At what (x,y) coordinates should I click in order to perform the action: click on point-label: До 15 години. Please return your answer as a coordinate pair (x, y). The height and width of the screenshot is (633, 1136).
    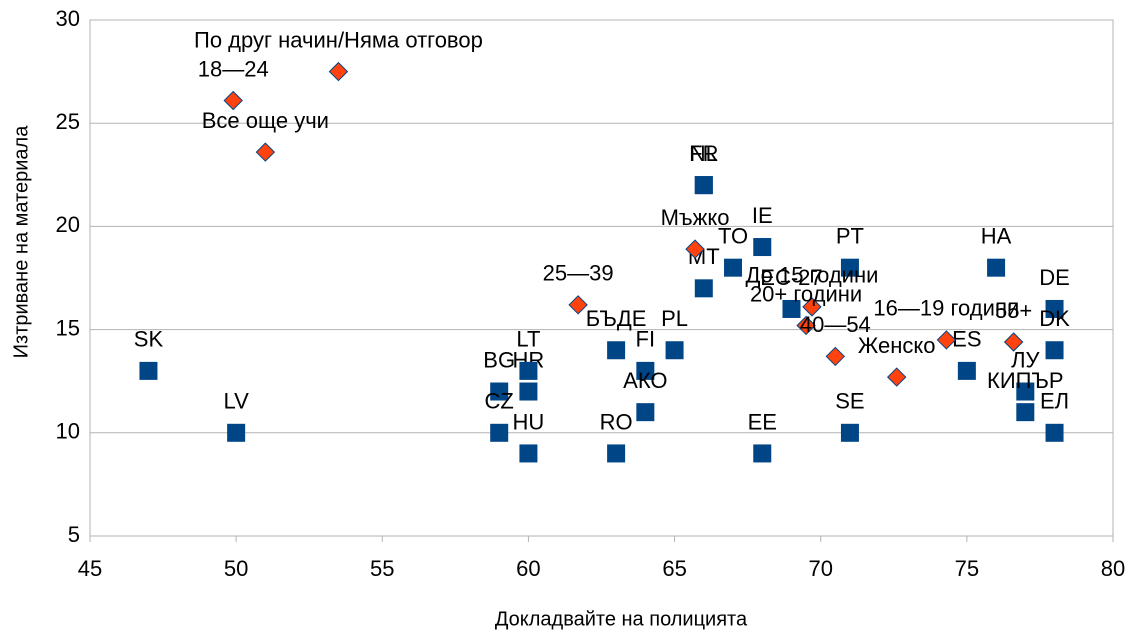
    Looking at the image, I should click on (811, 275).